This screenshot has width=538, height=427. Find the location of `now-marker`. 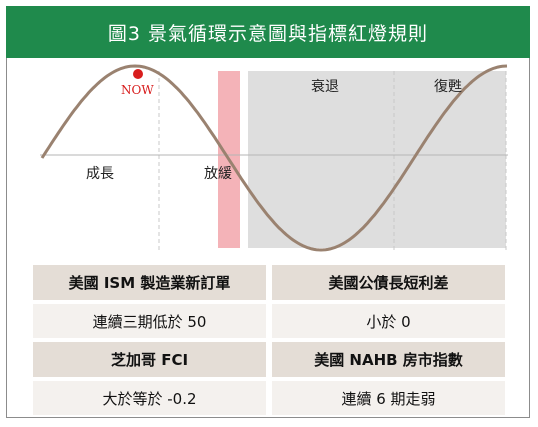

now-marker is located at coordinates (138, 74).